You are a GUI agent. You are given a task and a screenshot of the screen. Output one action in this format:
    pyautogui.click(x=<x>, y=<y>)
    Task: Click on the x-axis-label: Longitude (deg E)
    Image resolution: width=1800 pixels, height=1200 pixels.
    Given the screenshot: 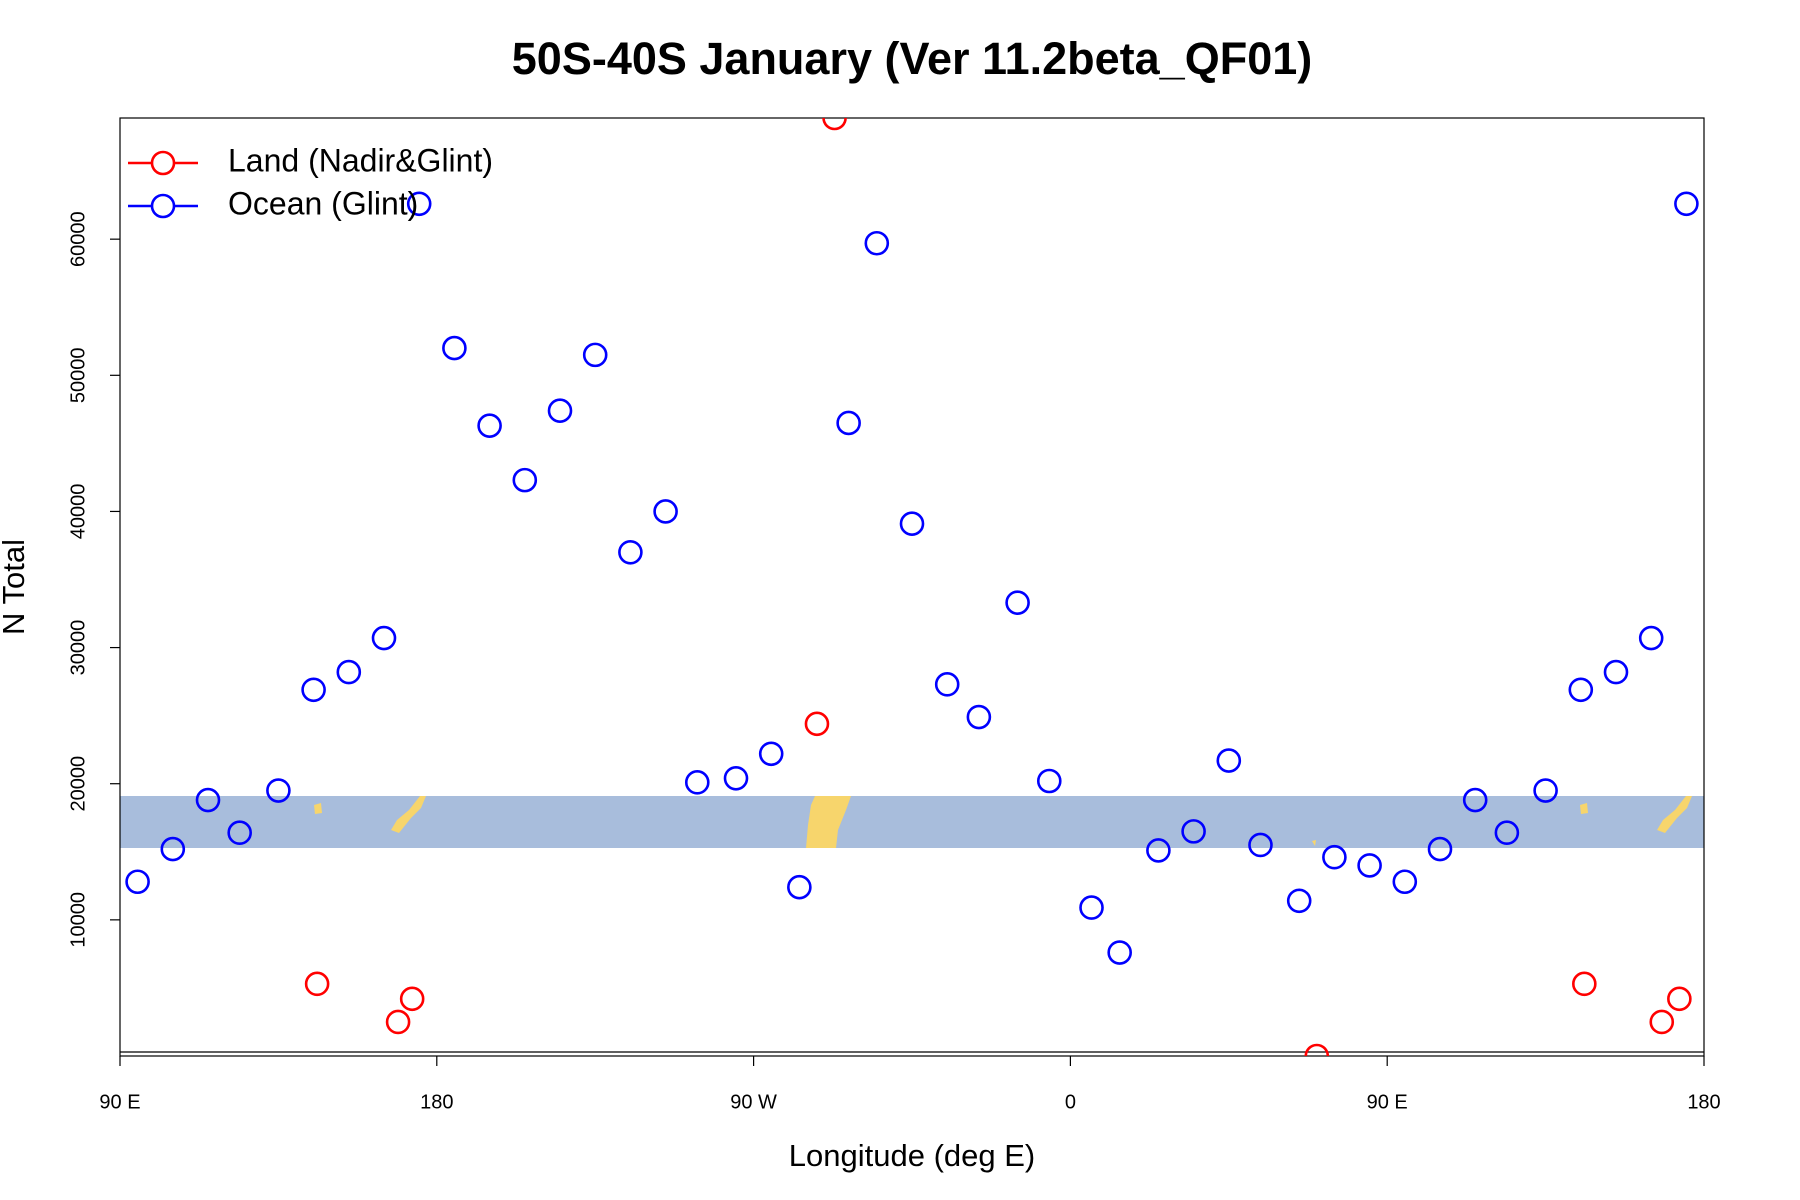 What is the action you would take?
    pyautogui.click(x=912, y=1155)
    